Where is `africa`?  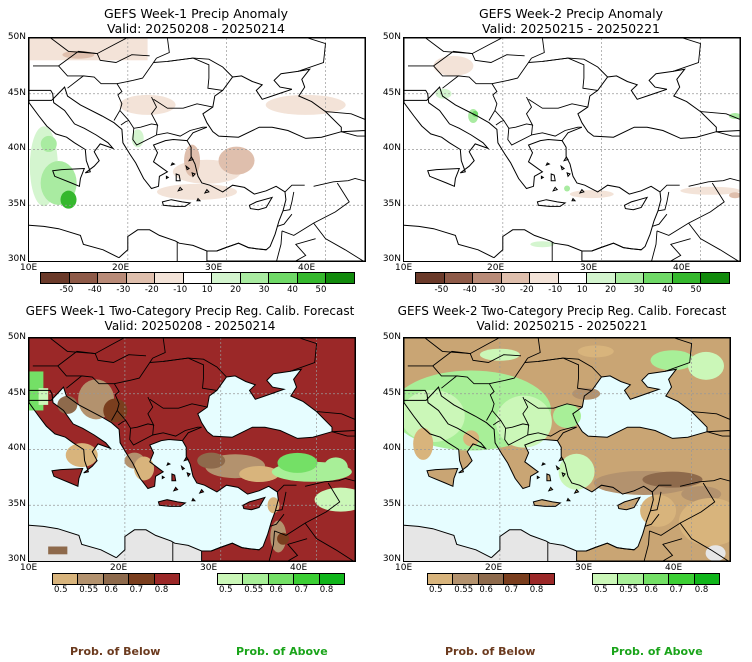
africa is located at coordinates (118, 243).